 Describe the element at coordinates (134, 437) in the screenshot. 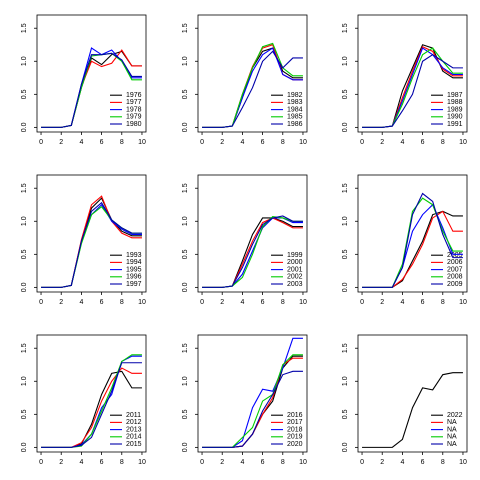

I see `legend-label: 2014` at that location.